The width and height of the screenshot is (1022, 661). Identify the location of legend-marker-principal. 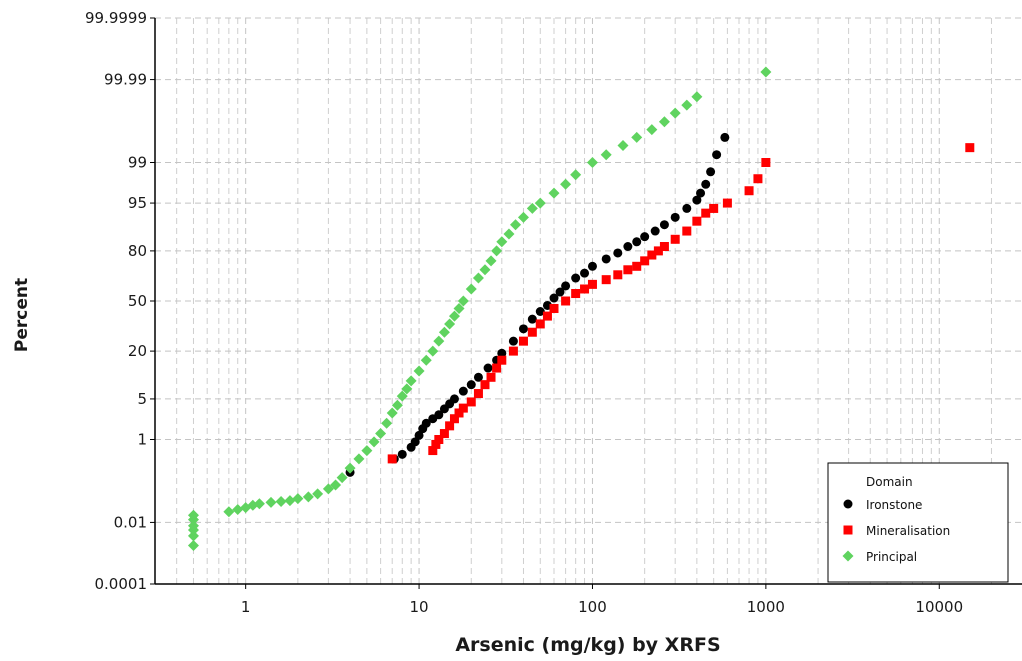
(848, 556).